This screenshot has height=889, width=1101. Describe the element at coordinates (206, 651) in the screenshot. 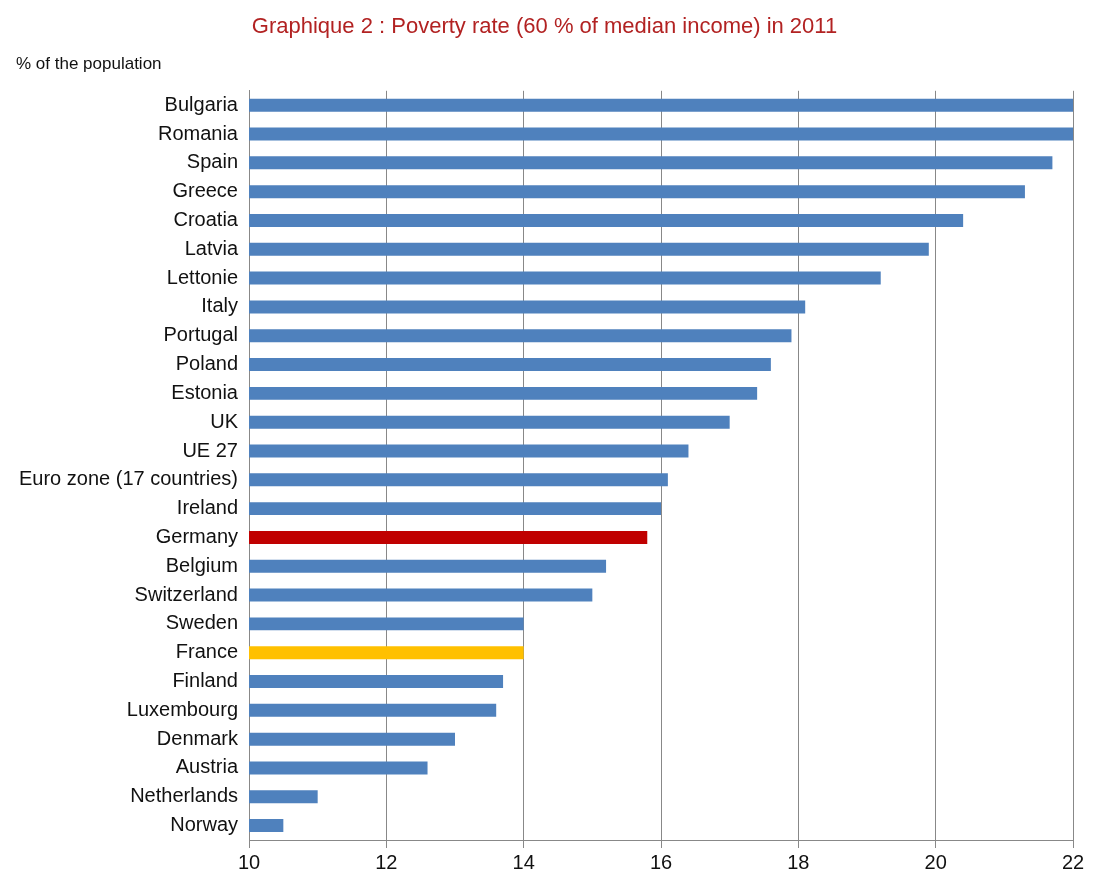

I see `y-tick-label: France` at that location.